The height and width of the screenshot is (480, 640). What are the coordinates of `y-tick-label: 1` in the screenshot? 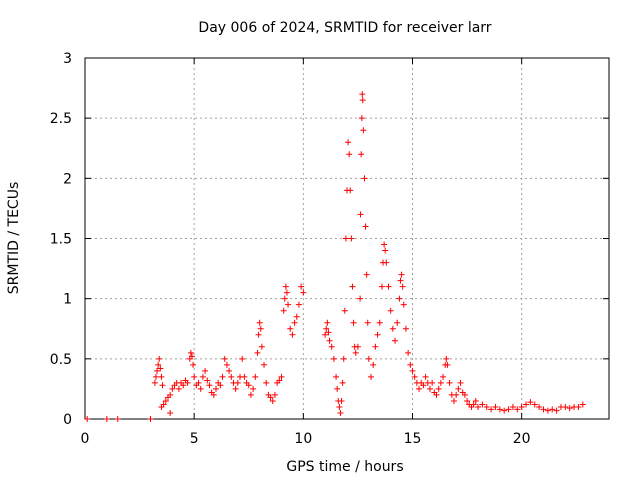 It's located at (67, 300).